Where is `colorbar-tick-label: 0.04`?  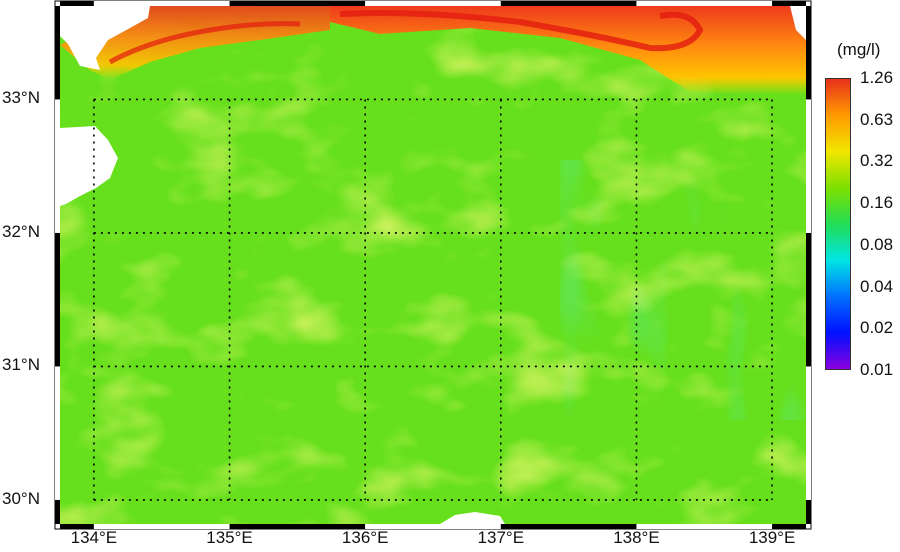 colorbar-tick-label: 0.04 is located at coordinates (877, 286).